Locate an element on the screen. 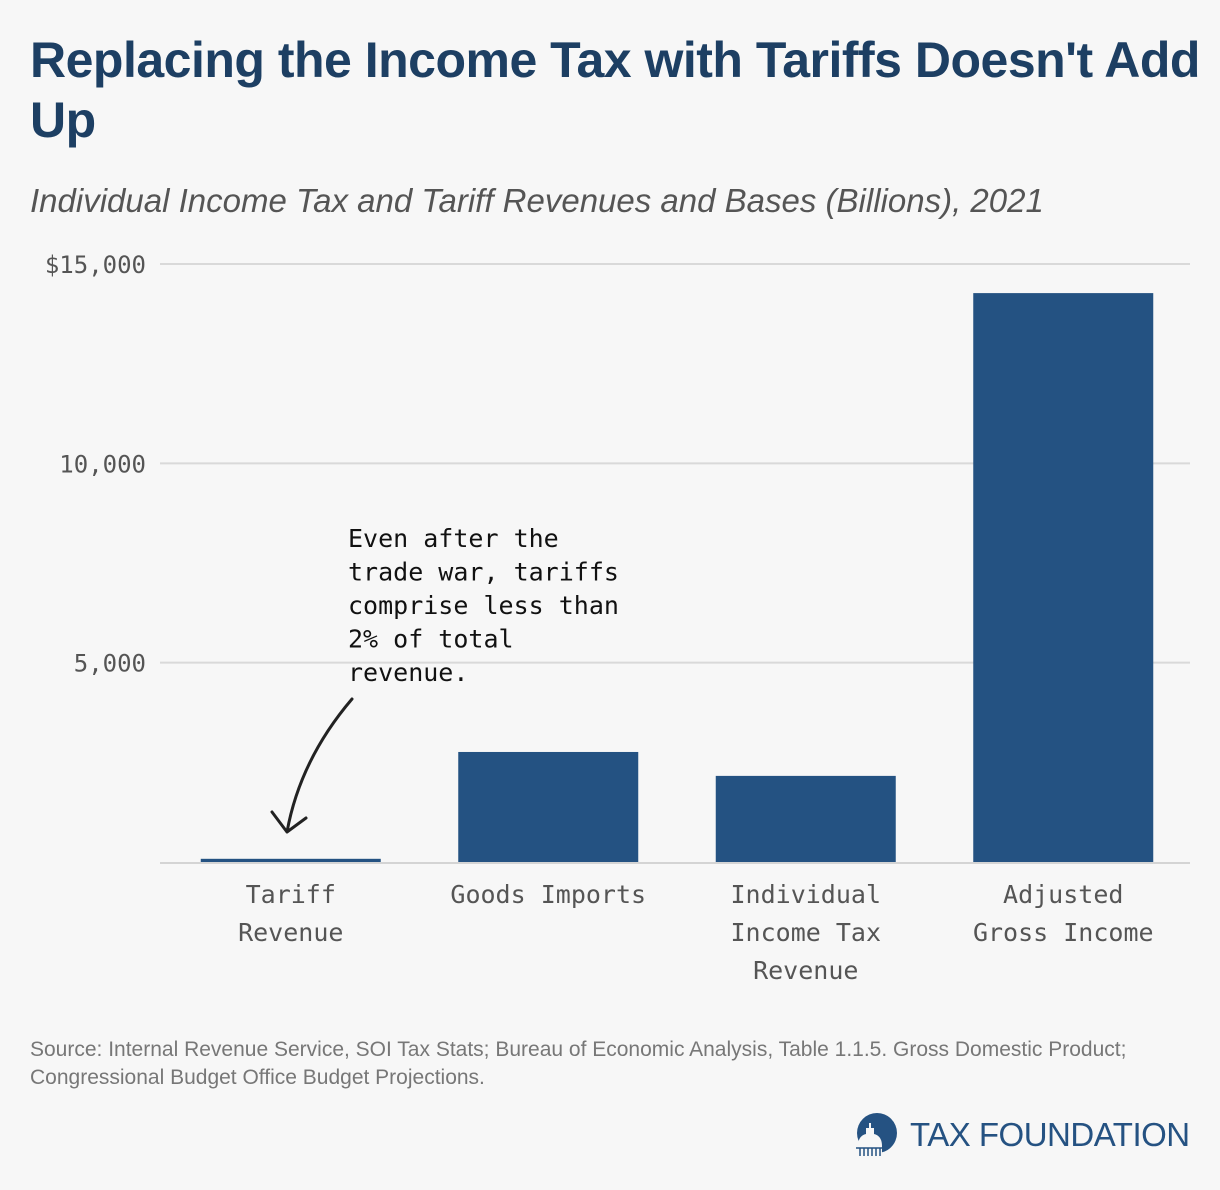 This screenshot has height=1190, width=1220. capitol-dome-icon is located at coordinates (876, 1134).